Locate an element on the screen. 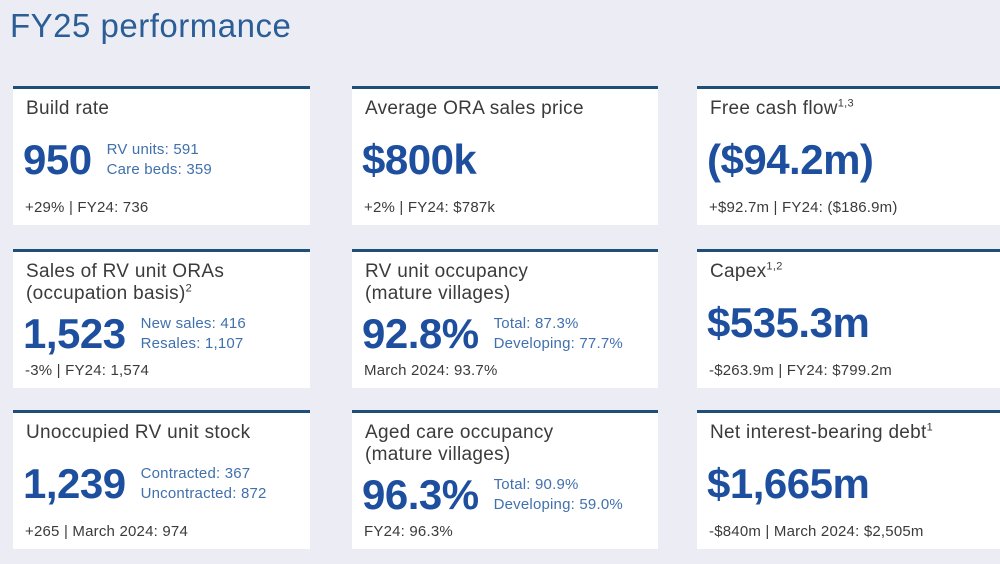  card-title: RV unit occupancy (mature villages) is located at coordinates (504, 283).